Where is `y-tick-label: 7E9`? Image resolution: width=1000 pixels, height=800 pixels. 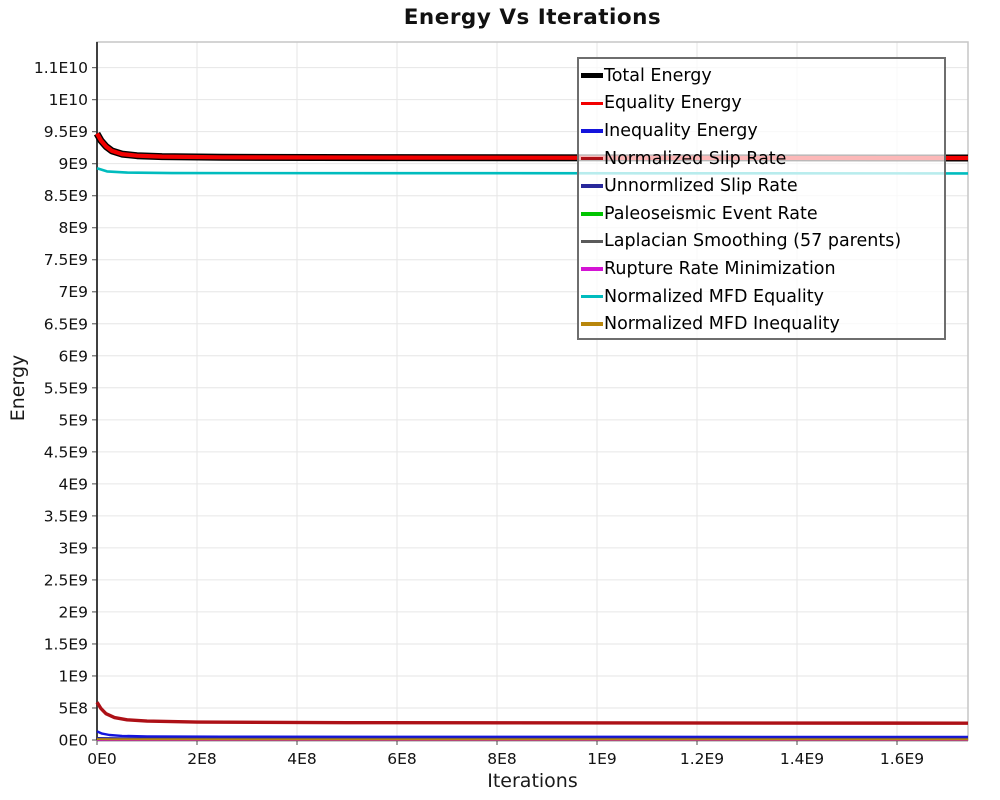 y-tick-label: 7E9 is located at coordinates (73, 292).